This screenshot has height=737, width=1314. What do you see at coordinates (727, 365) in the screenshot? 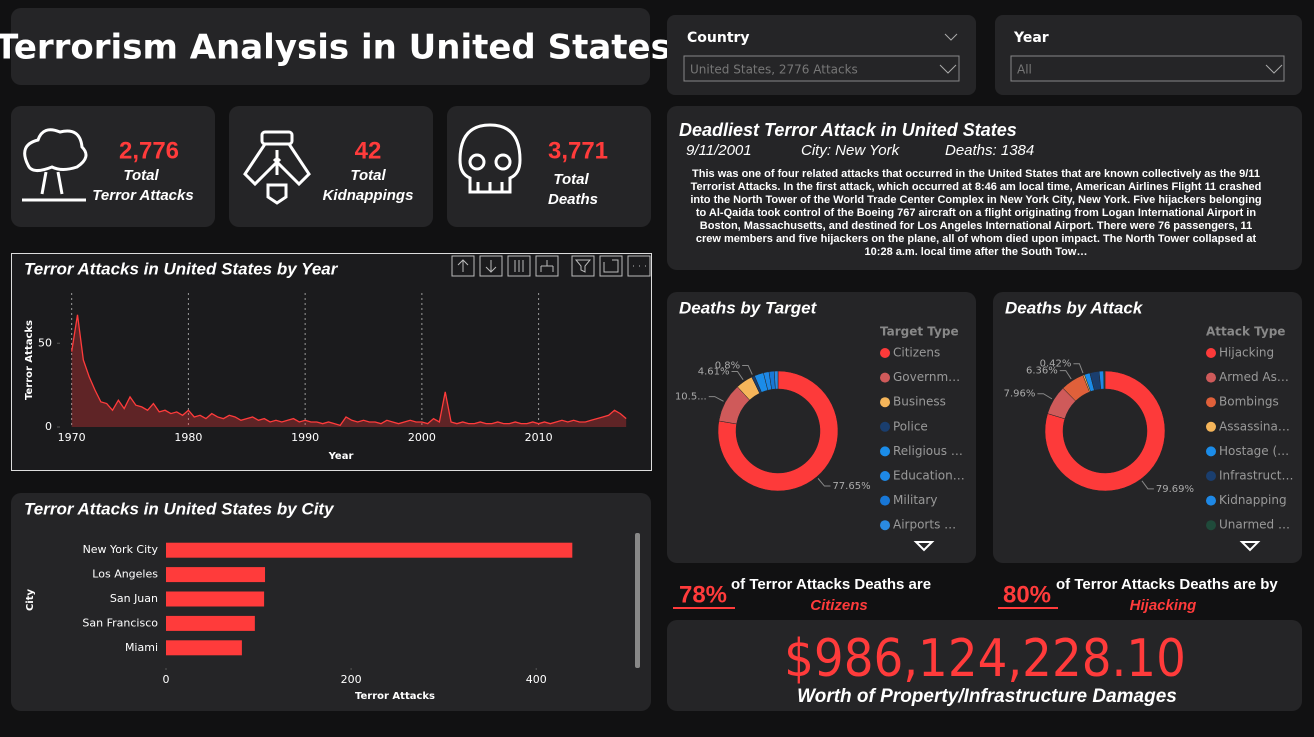
I see `data-label: 0.8%` at bounding box center [727, 365].